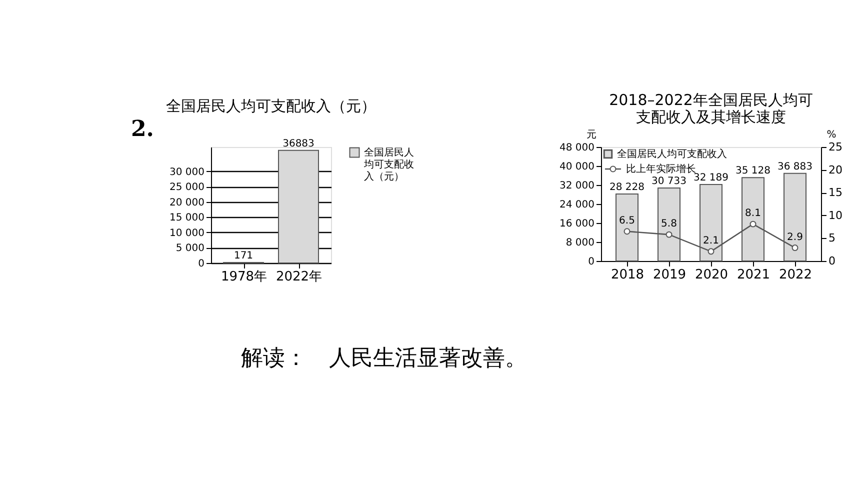 The height and width of the screenshot is (484, 860). What do you see at coordinates (661, 169) in the screenshot?
I see `legend-label: 比上年实际增长` at bounding box center [661, 169].